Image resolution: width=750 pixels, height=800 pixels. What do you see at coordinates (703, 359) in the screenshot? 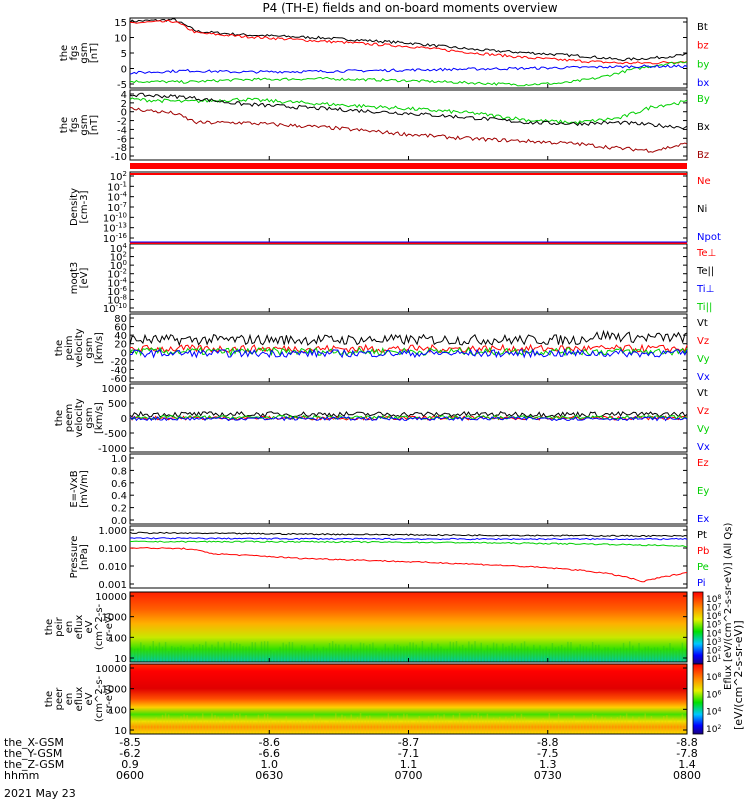
I see `legend-Vy: Vy` at bounding box center [703, 359].